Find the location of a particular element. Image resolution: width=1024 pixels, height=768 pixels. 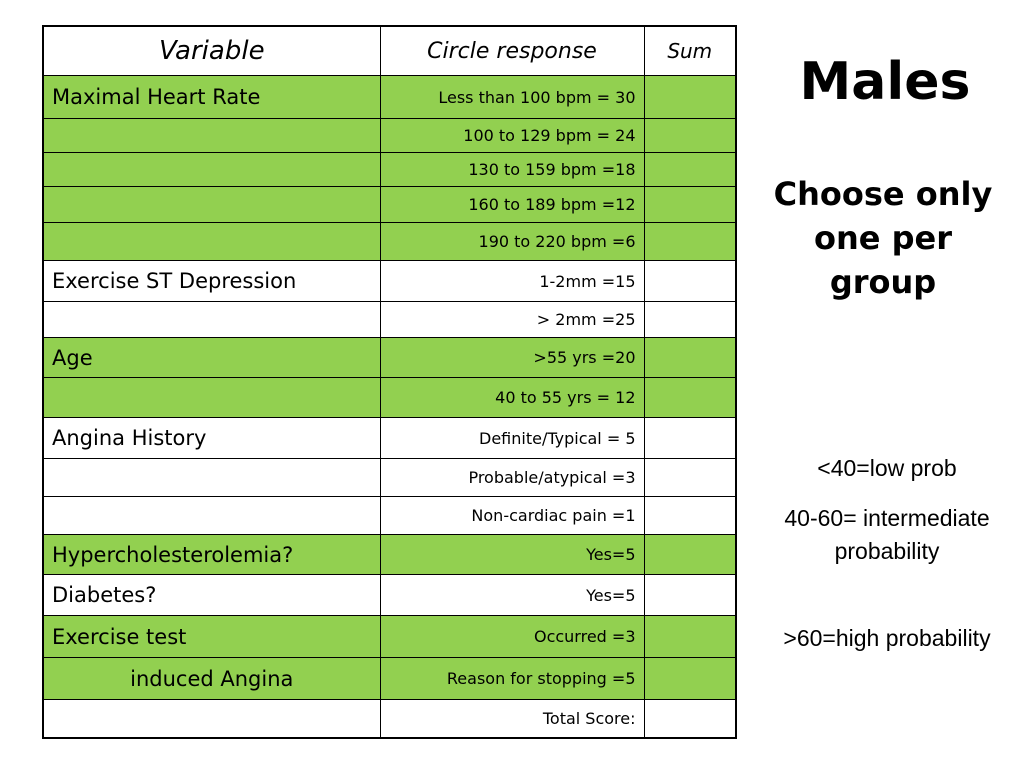

table-row: Angina History Definite/Typical = 5 is located at coordinates (389, 438).